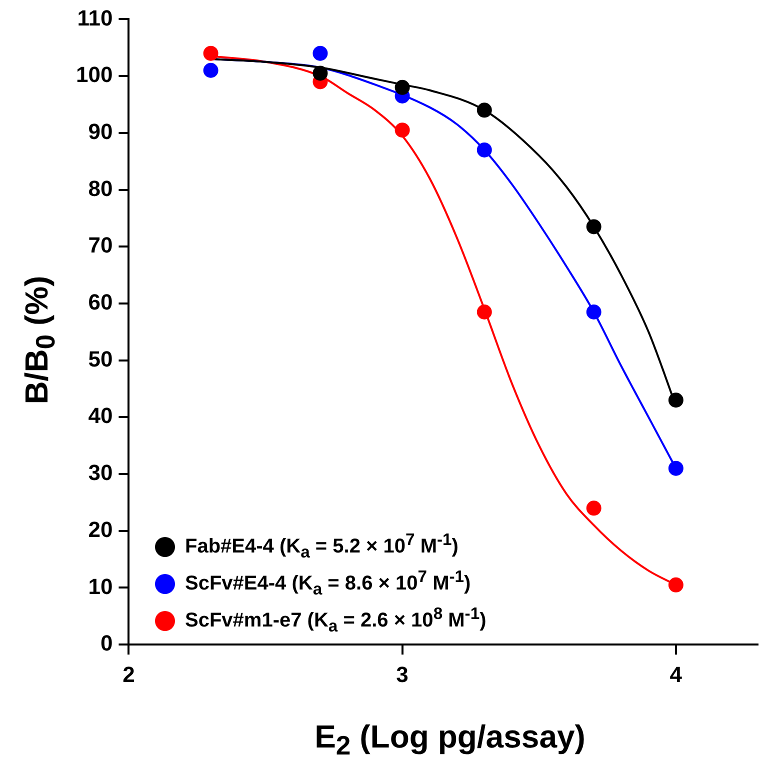 The height and width of the screenshot is (767, 766). I want to click on y-tick-label: 110, so click(95, 17).